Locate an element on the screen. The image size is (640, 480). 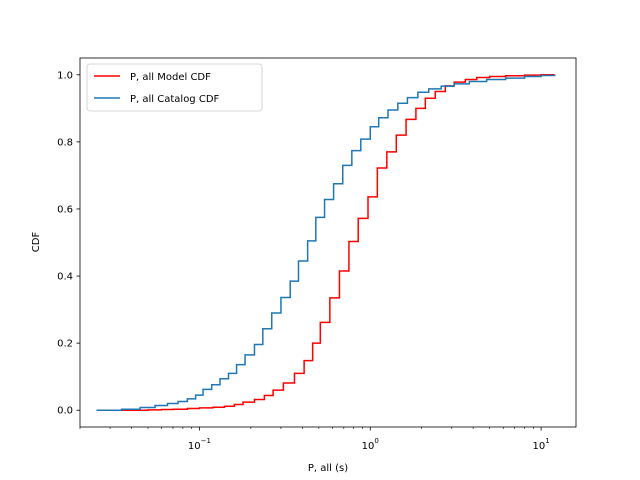
legend: P, all Model CDF P, all Catalog CDF is located at coordinates (174, 87).